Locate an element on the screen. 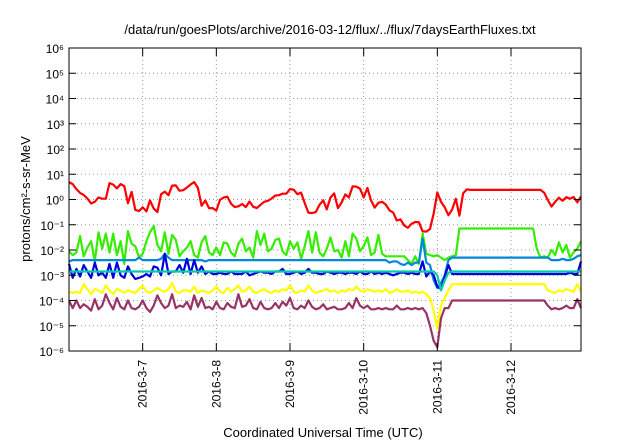 This screenshot has width=640, height=448. y-tick-label: 10⁶ is located at coordinates (55, 49).